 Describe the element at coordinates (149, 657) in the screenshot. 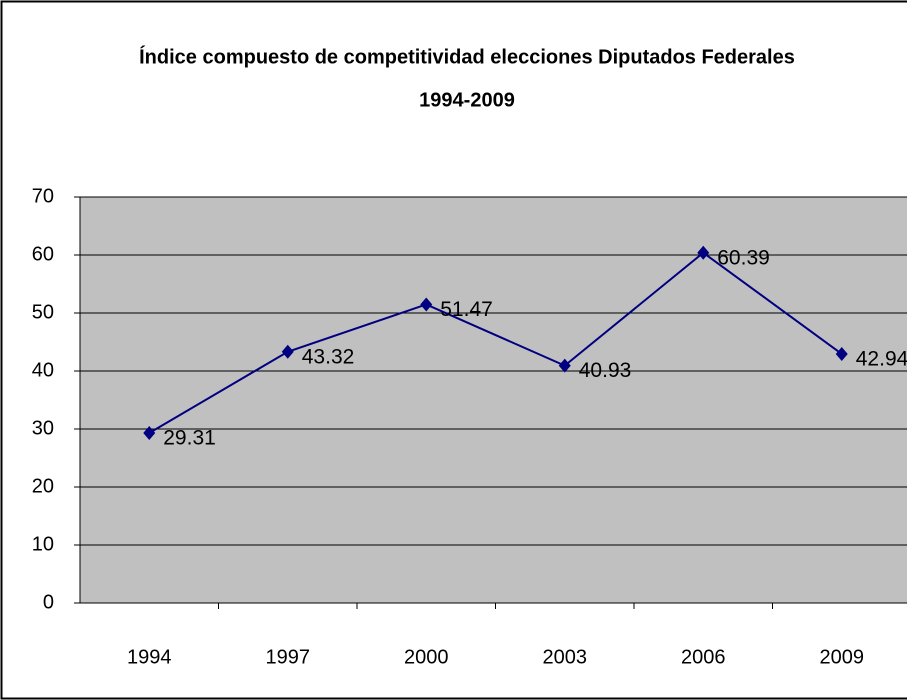

I see `x-tick-label: 1994` at that location.